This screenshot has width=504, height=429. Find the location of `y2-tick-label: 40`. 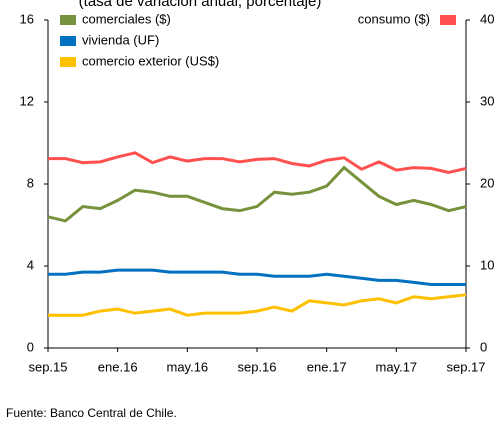

y2-tick-label: 40 is located at coordinates (487, 18).